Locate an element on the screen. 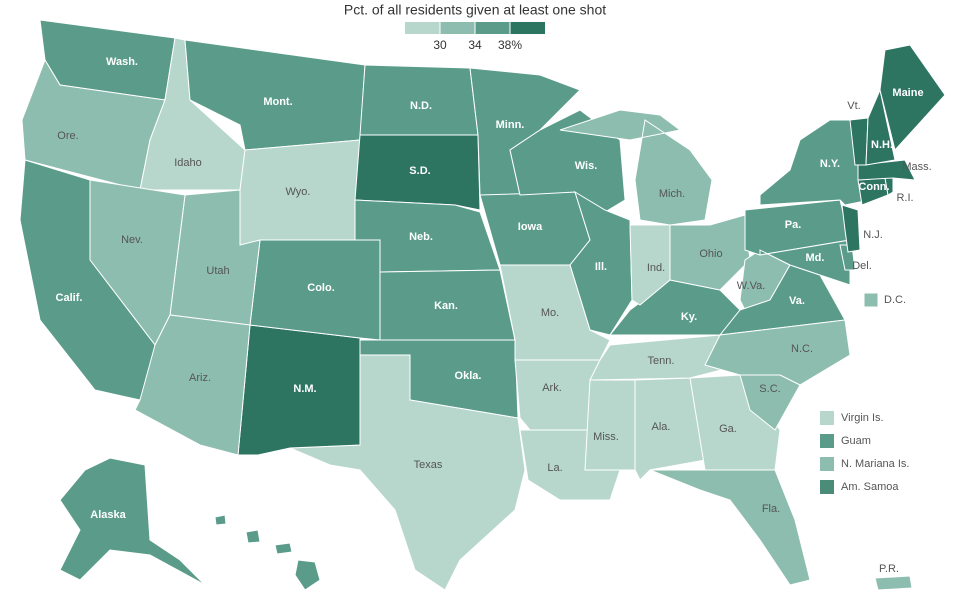 The width and height of the screenshot is (958, 608). state-label: Wash. is located at coordinates (122, 62).